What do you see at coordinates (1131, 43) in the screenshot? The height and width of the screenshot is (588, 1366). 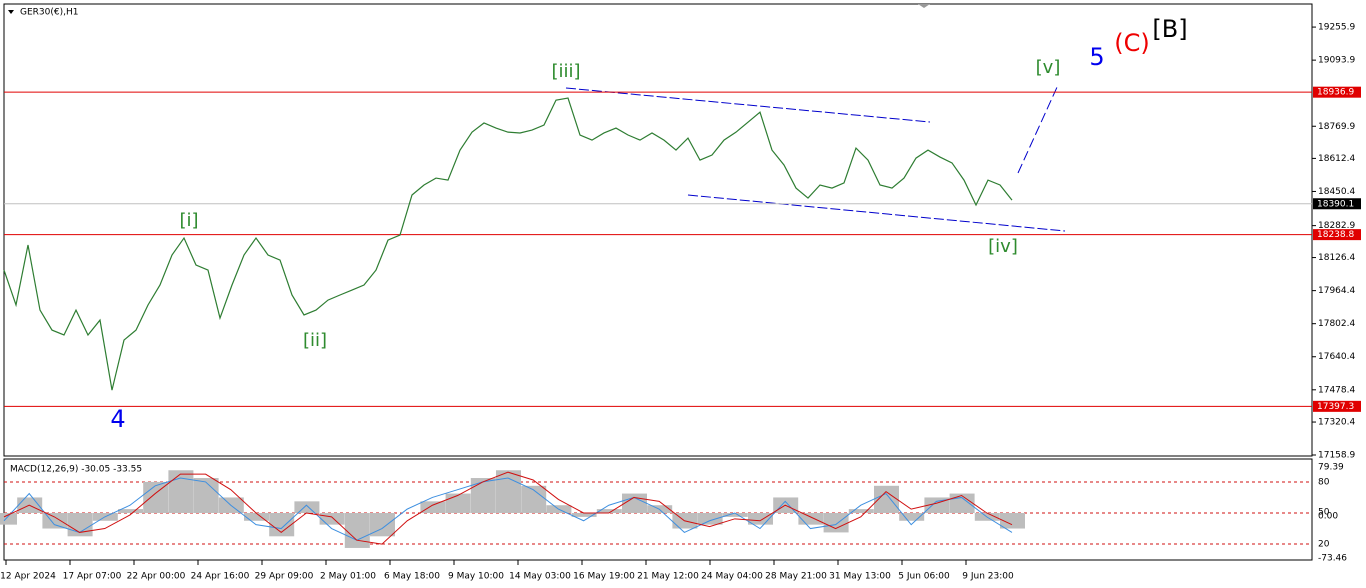 I see `wave-label: (C)` at bounding box center [1131, 43].